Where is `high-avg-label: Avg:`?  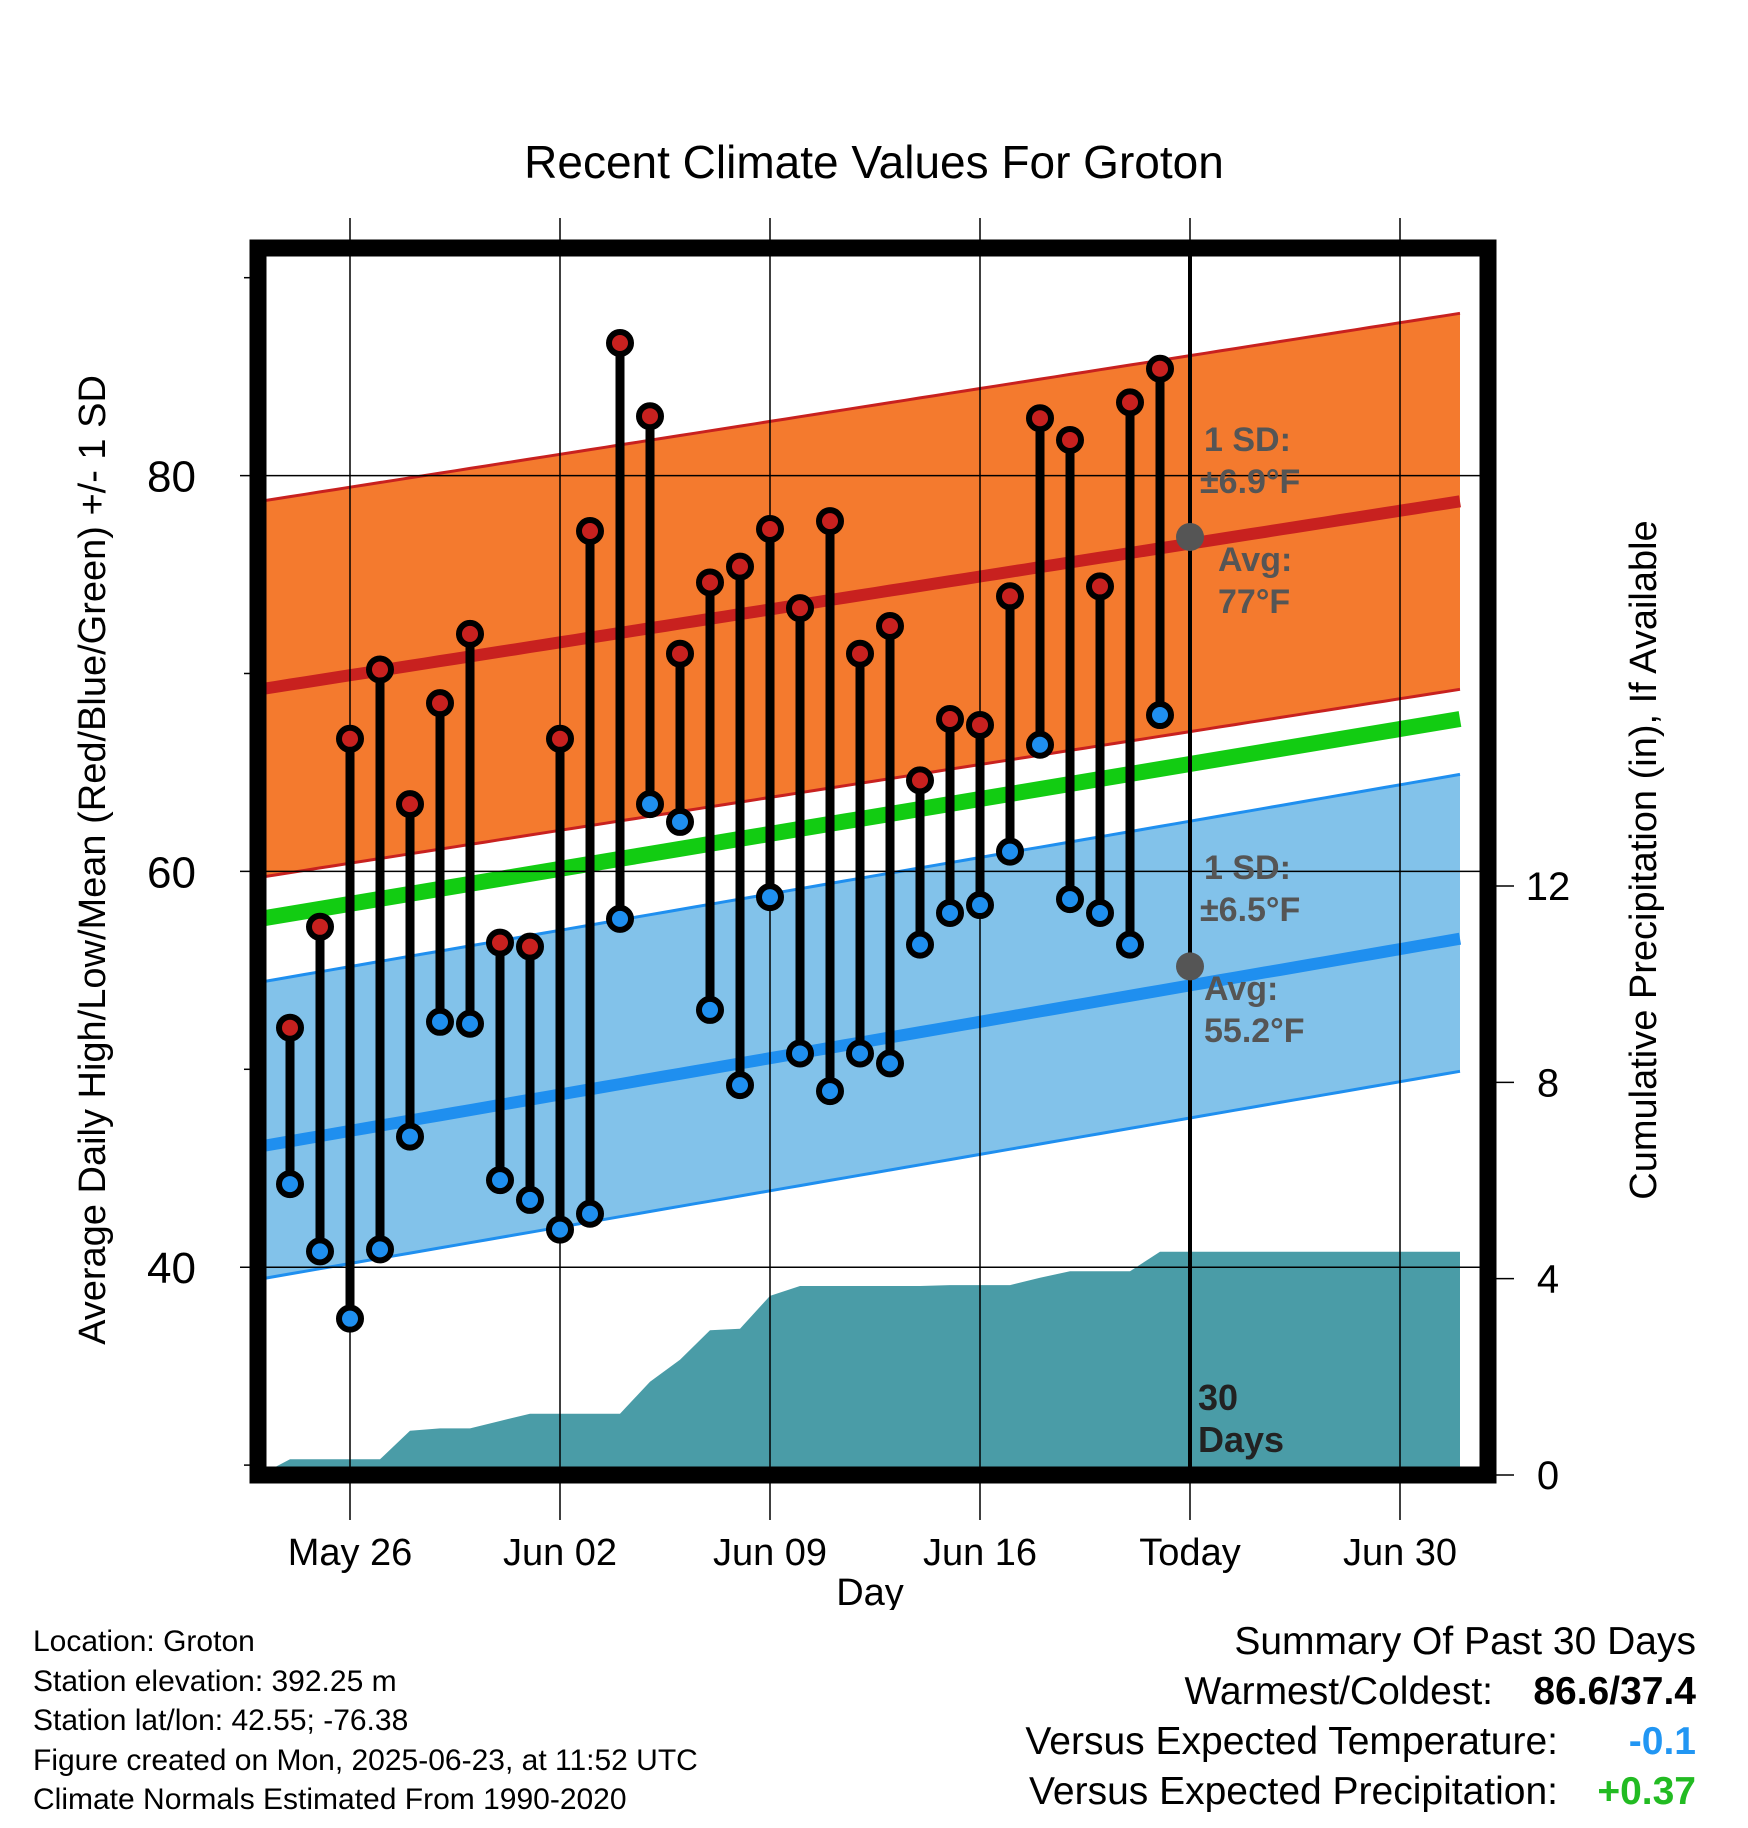
high-avg-label: Avg: is located at coordinates (1255, 560).